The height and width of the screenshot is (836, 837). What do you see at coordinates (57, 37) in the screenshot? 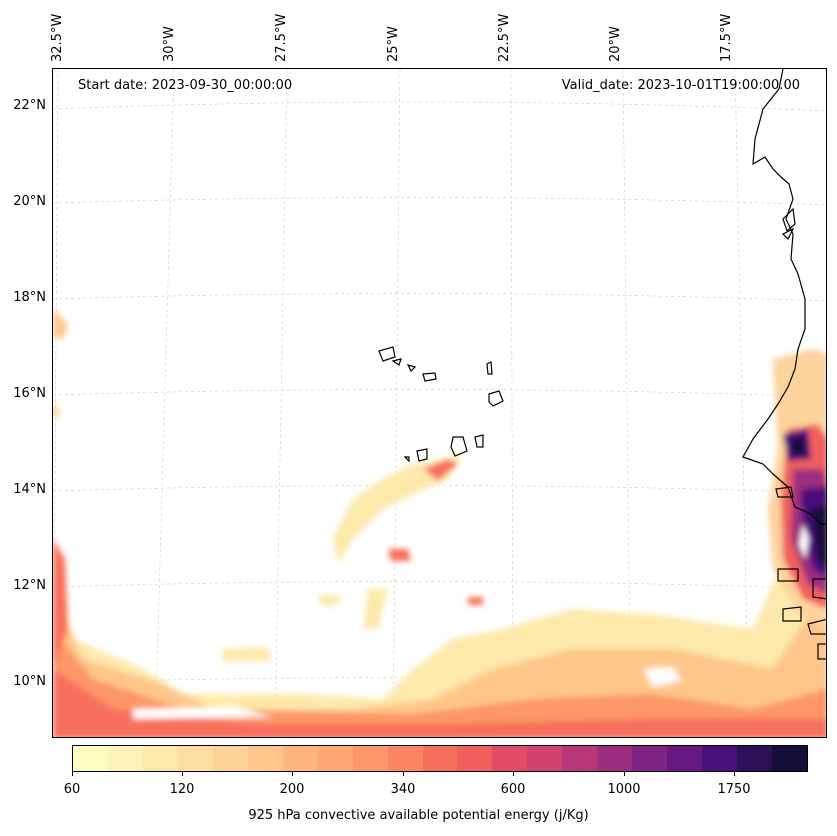
I see `longitude-label: 32.5°W` at bounding box center [57, 37].